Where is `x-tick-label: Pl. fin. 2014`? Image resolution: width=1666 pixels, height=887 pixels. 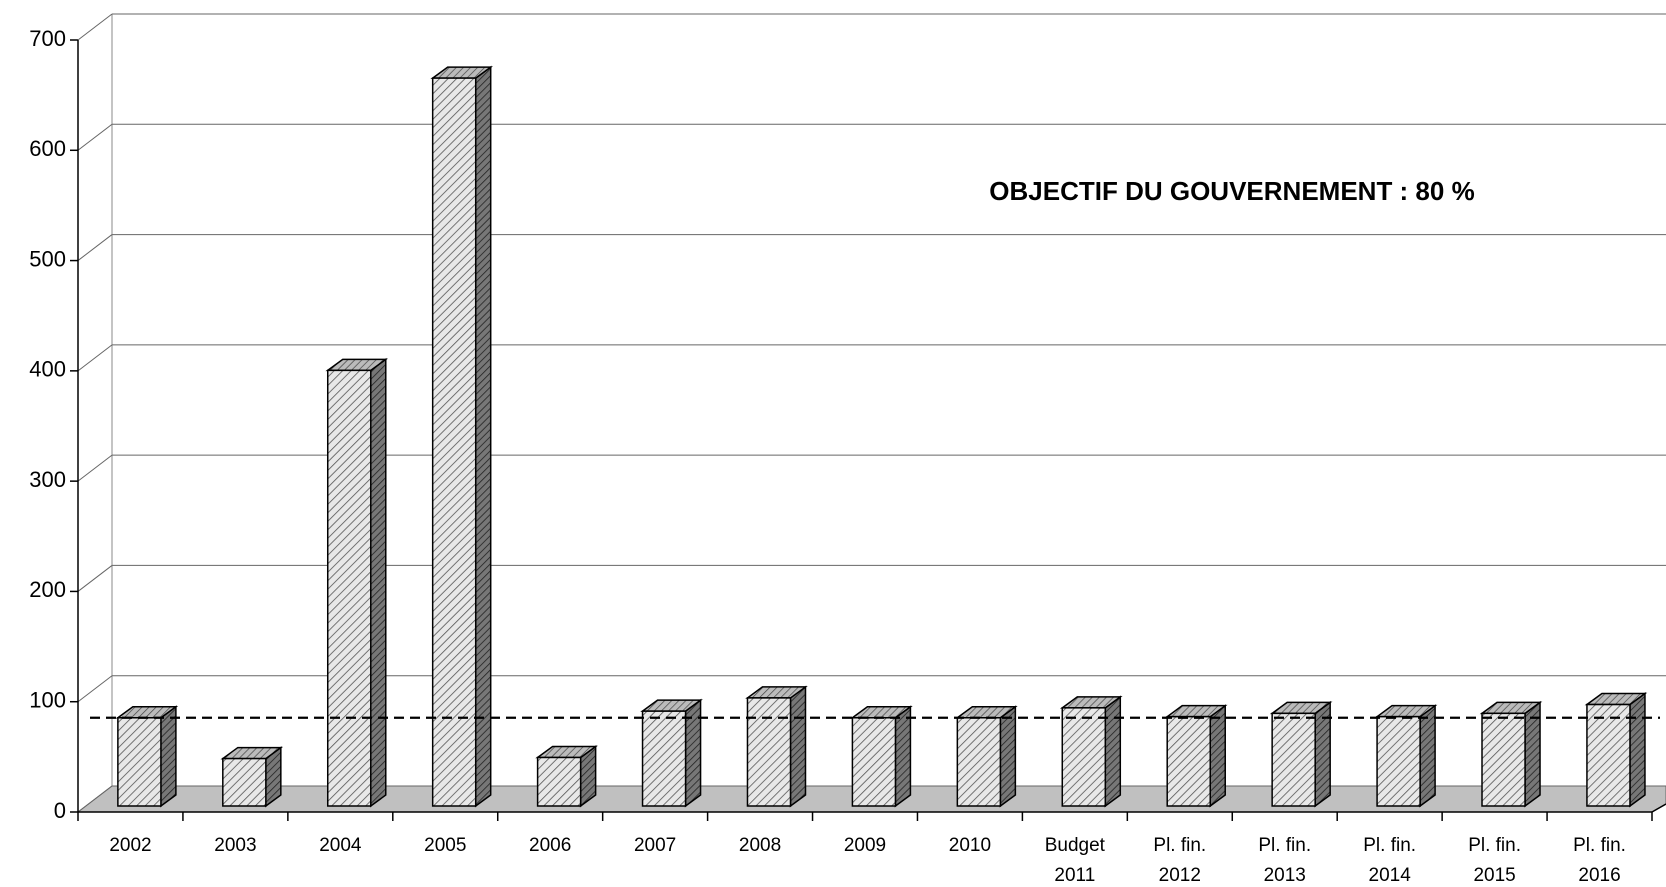 x-tick-label: Pl. fin. 2014 is located at coordinates (1389, 860).